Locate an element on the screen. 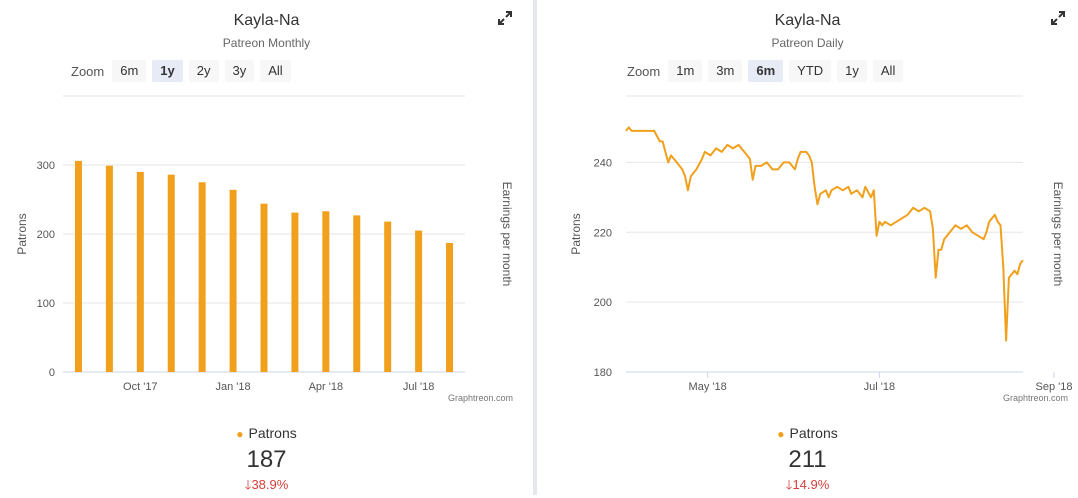 The image size is (1078, 498). y-tick-label: 180 is located at coordinates (603, 373).